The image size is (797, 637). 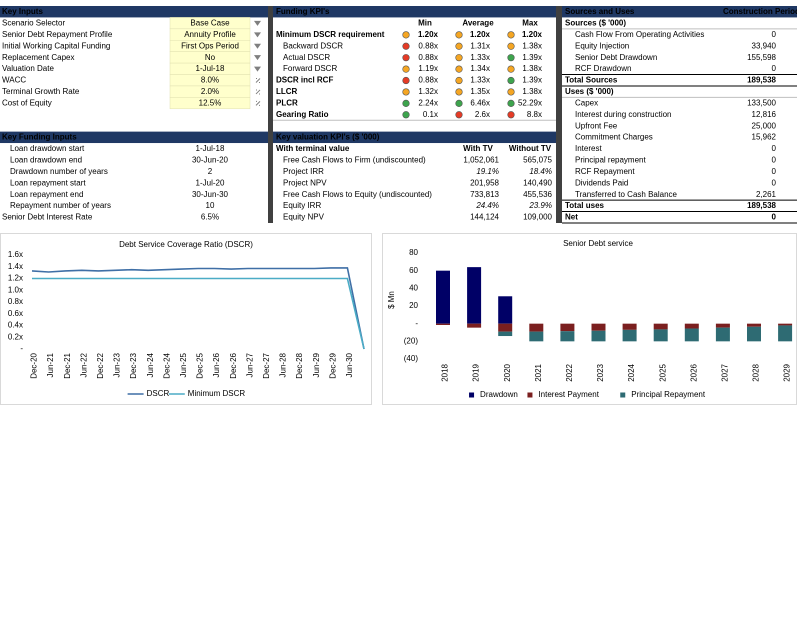 What do you see at coordinates (210, 160) in the screenshot?
I see `input-value: 30-Jun-20` at bounding box center [210, 160].